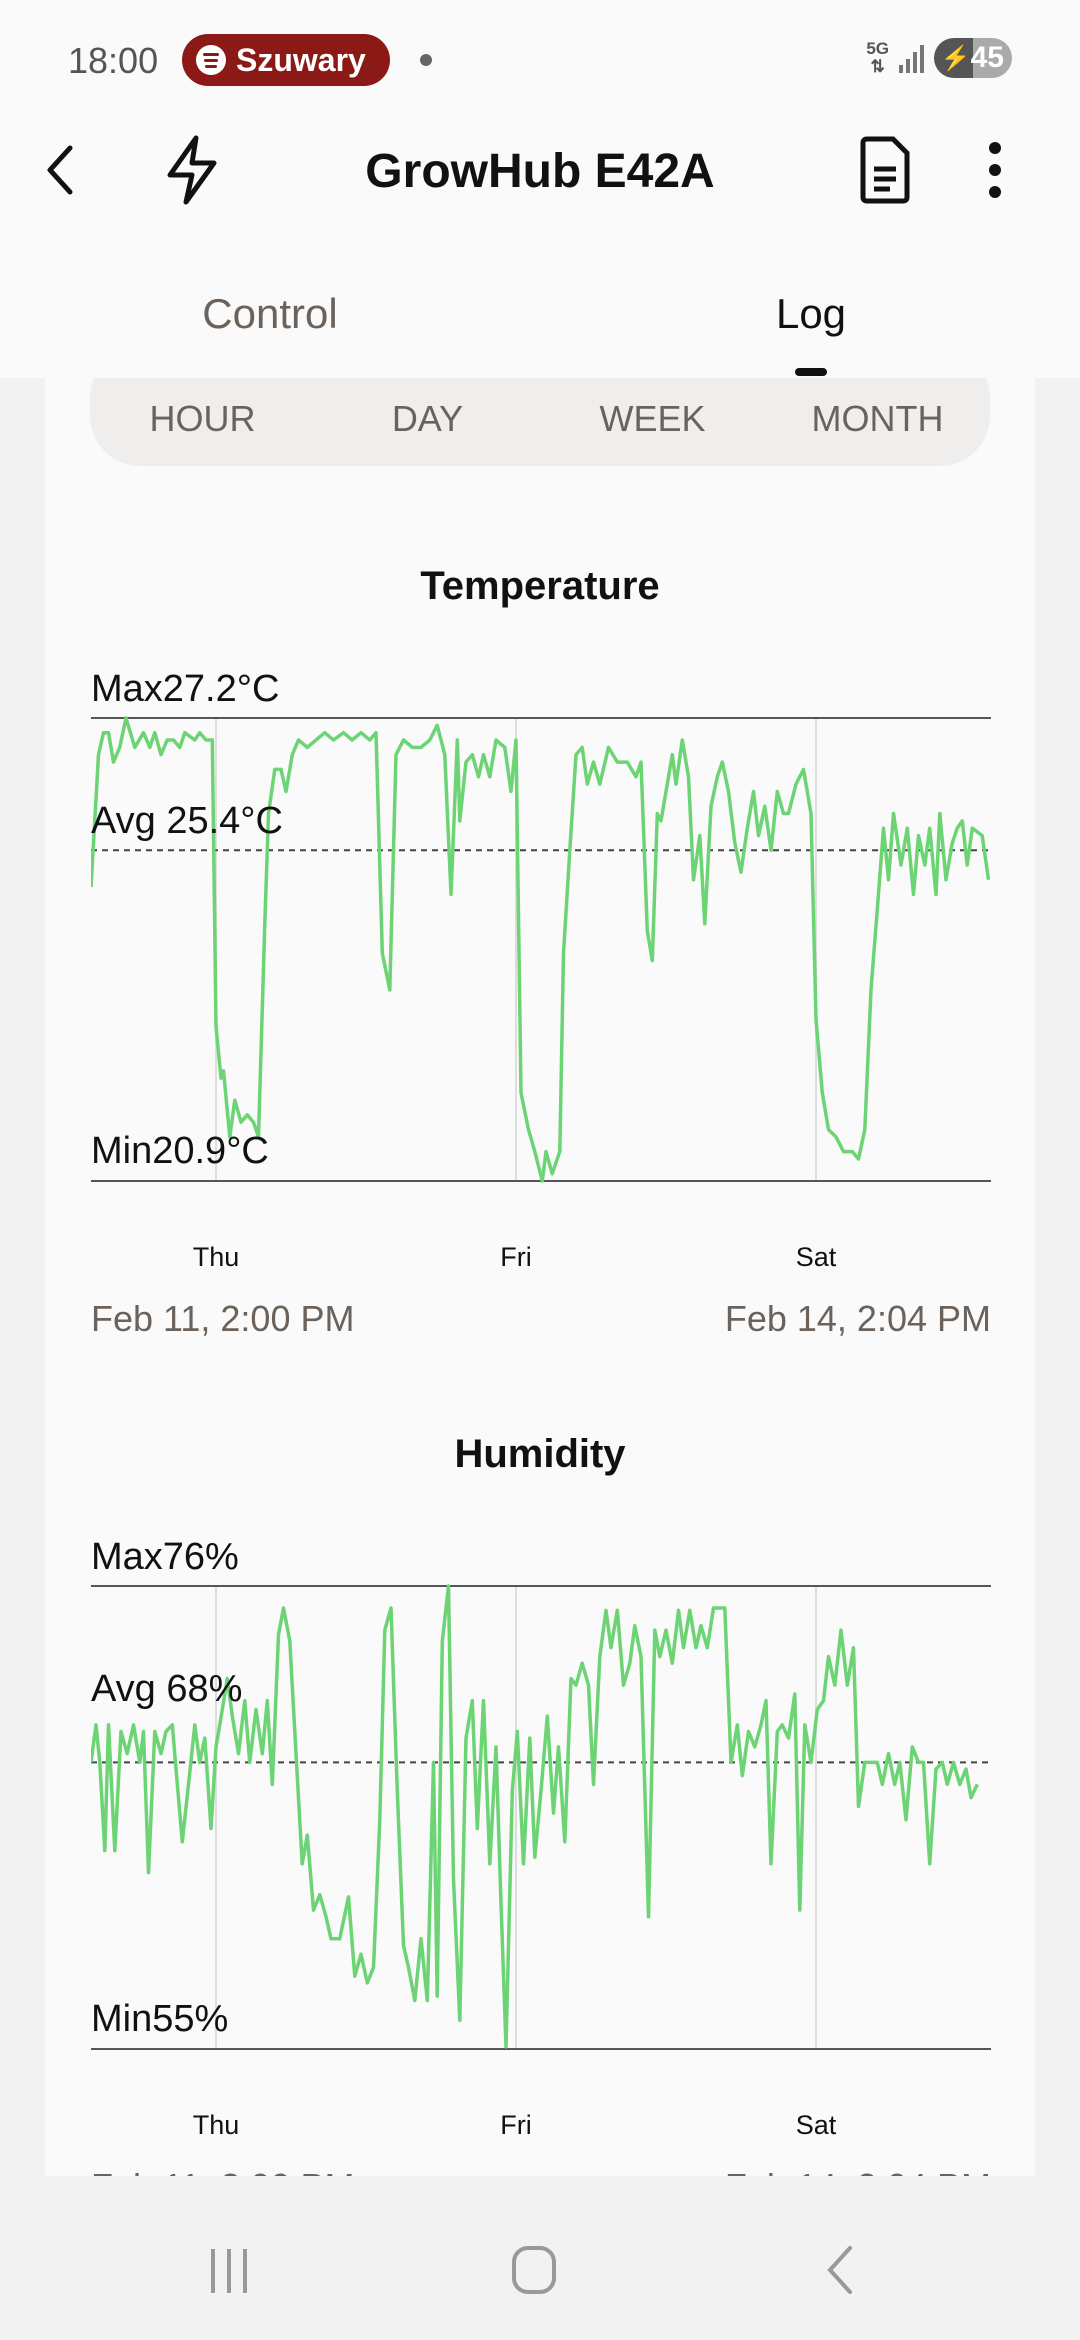 The height and width of the screenshot is (2340, 1080). Describe the element at coordinates (540, 1454) in the screenshot. I see `humidity-title: Humidity` at that location.